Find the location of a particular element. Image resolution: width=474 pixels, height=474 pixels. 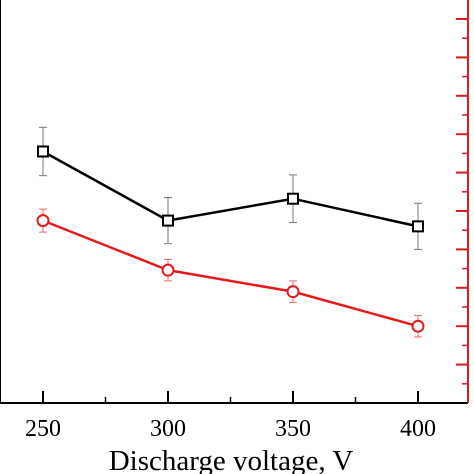

right-axis-ticks is located at coordinates (462, 201).